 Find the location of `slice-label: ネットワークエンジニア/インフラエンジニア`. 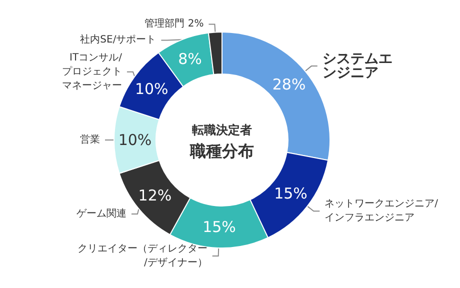

slice-label: ネットワークエンジニア/インフラエンジニア is located at coordinates (381, 211).